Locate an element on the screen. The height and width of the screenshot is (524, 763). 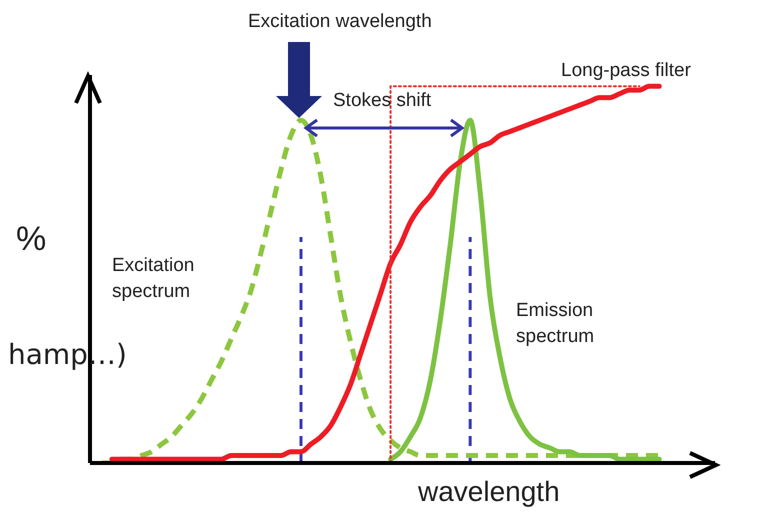
x-axis-title: wavelength is located at coordinates (489, 492).